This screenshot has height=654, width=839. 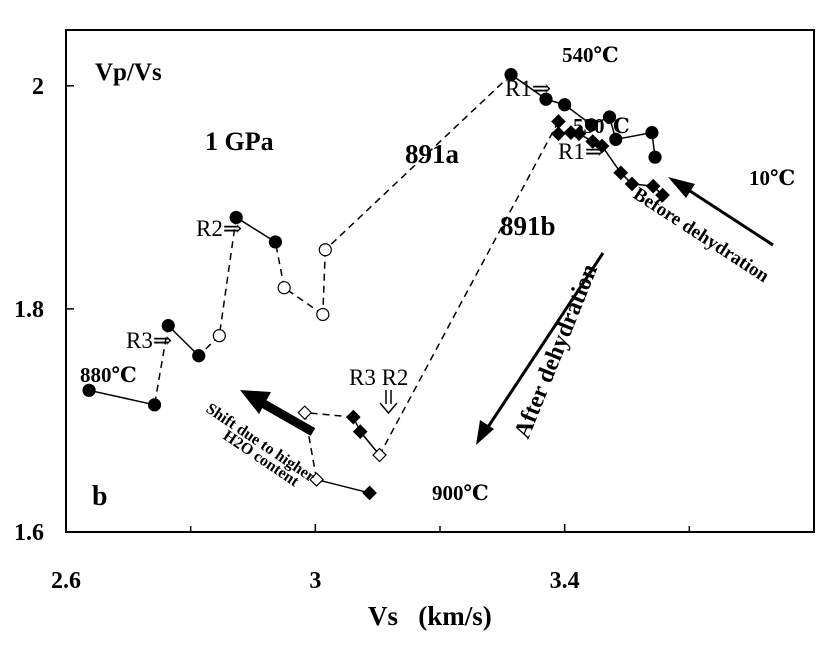 What do you see at coordinates (128, 72) in the screenshot?
I see `y-axis-label: Vp/Vs` at bounding box center [128, 72].